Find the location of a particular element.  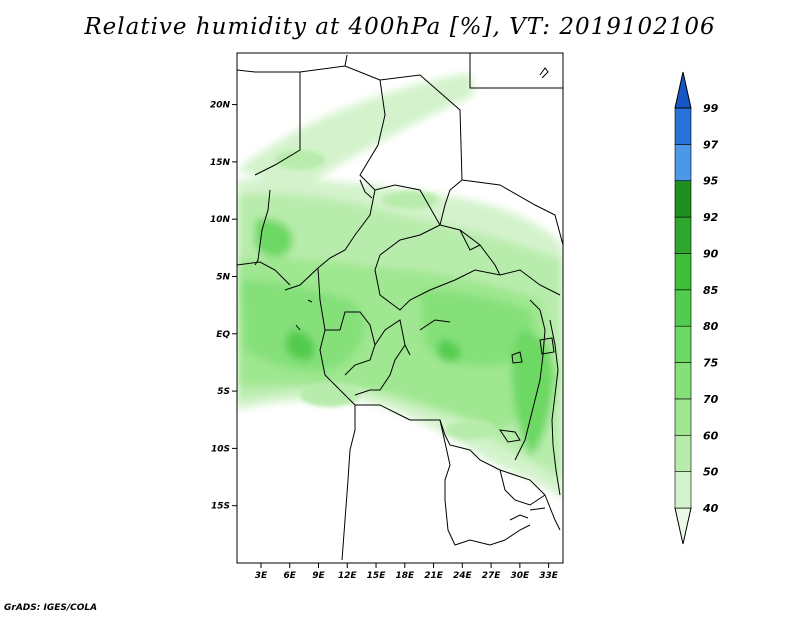

lon-label: 27E is located at coordinates (492, 576).